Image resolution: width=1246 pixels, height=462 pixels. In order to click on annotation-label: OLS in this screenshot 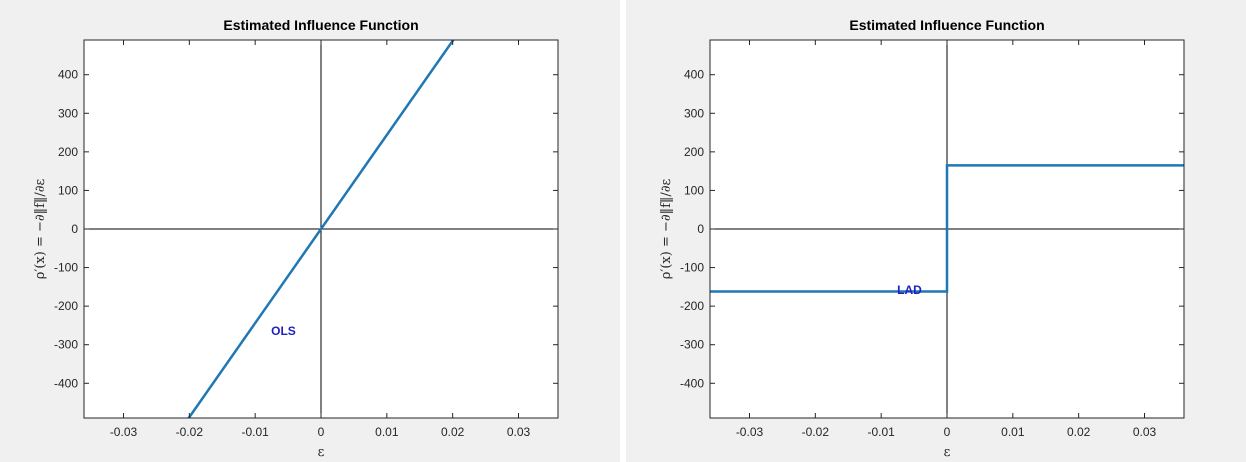, I will do `click(283, 331)`.